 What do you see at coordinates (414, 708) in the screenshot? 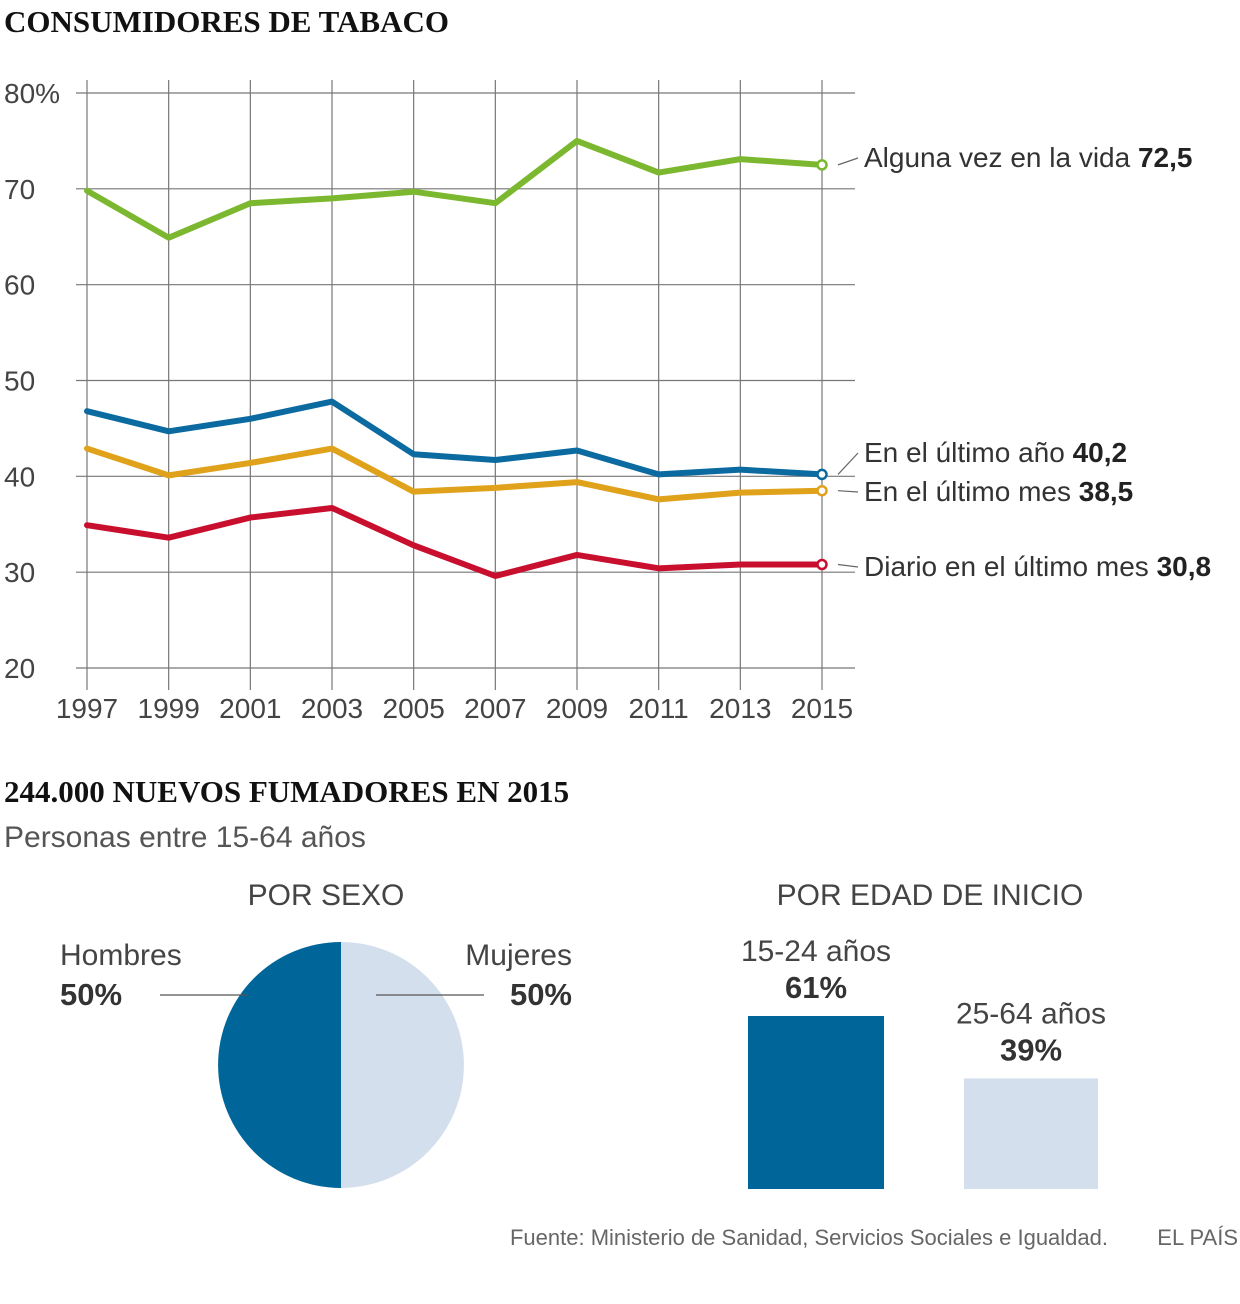
I see `x-tick-label: 2005` at bounding box center [414, 708].